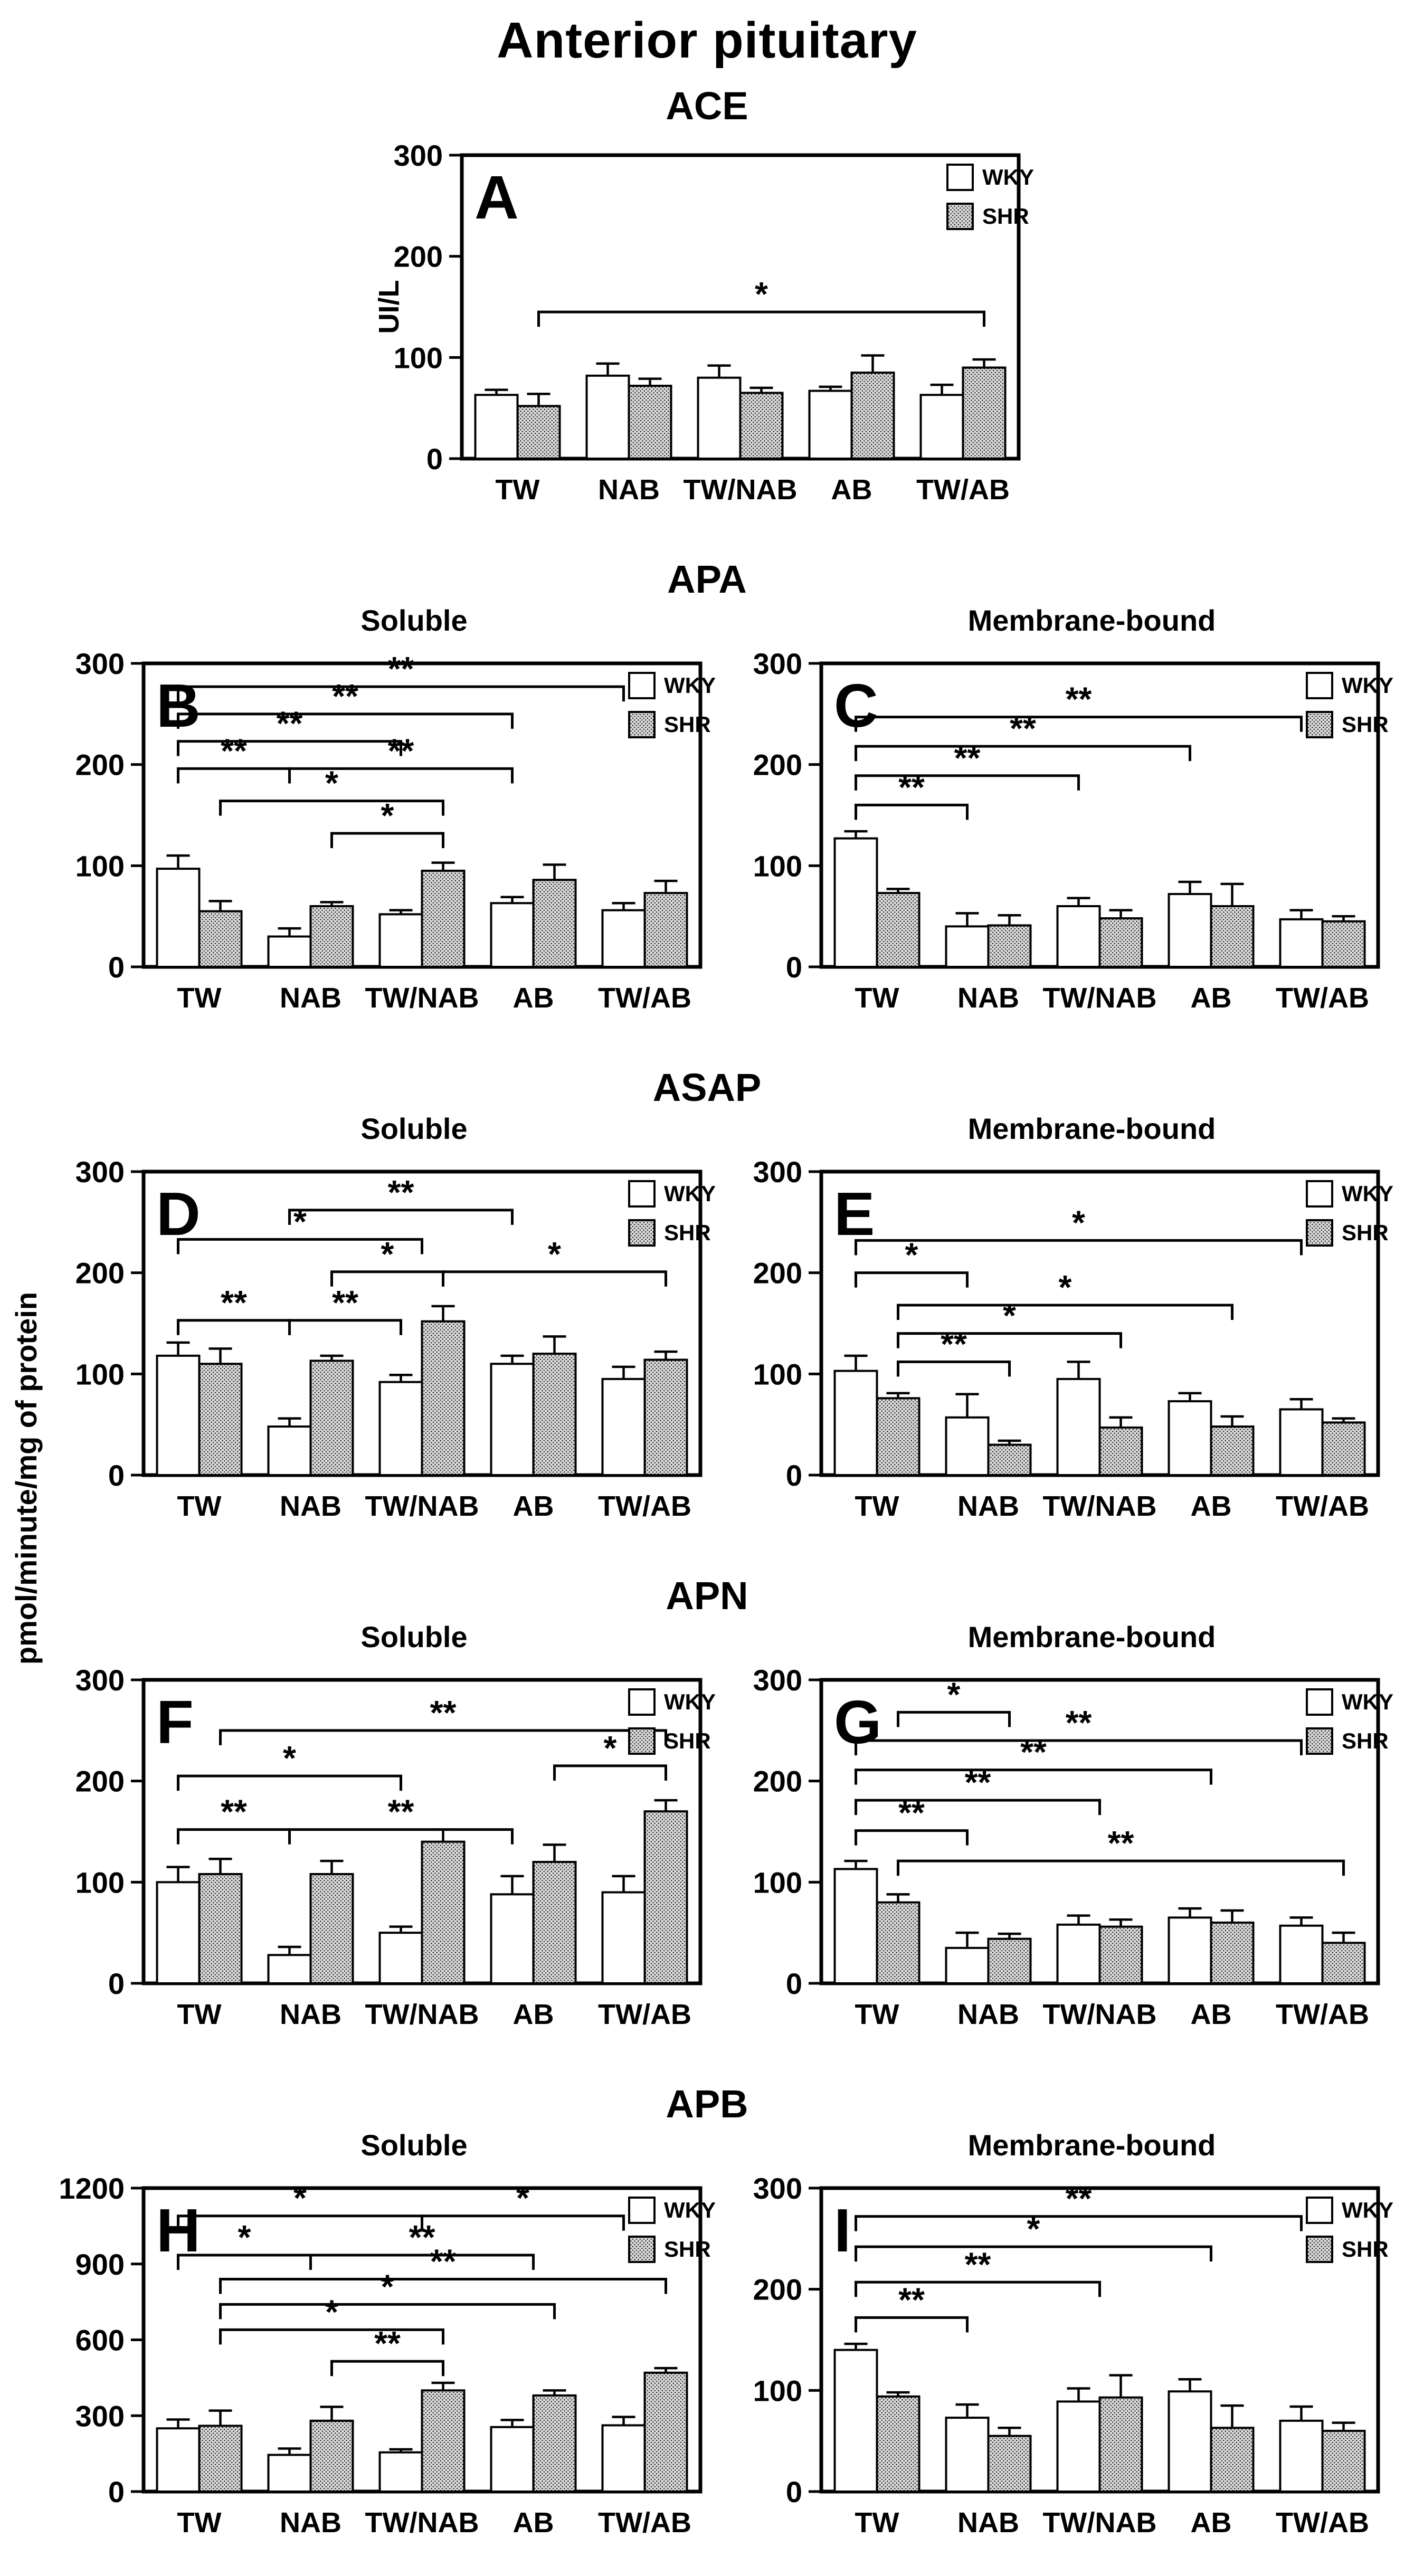 Image resolution: width=1414 pixels, height=2576 pixels. I want to click on bar-shr-nab, so click(331, 1418).